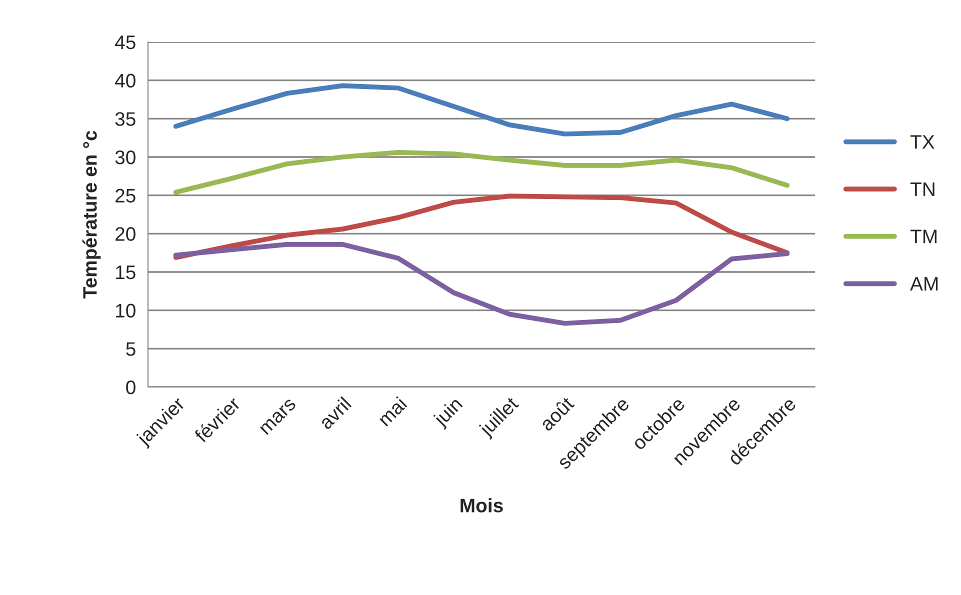 The width and height of the screenshot is (961, 595). Describe the element at coordinates (125, 119) in the screenshot. I see `y-tick-label: 35` at that location.